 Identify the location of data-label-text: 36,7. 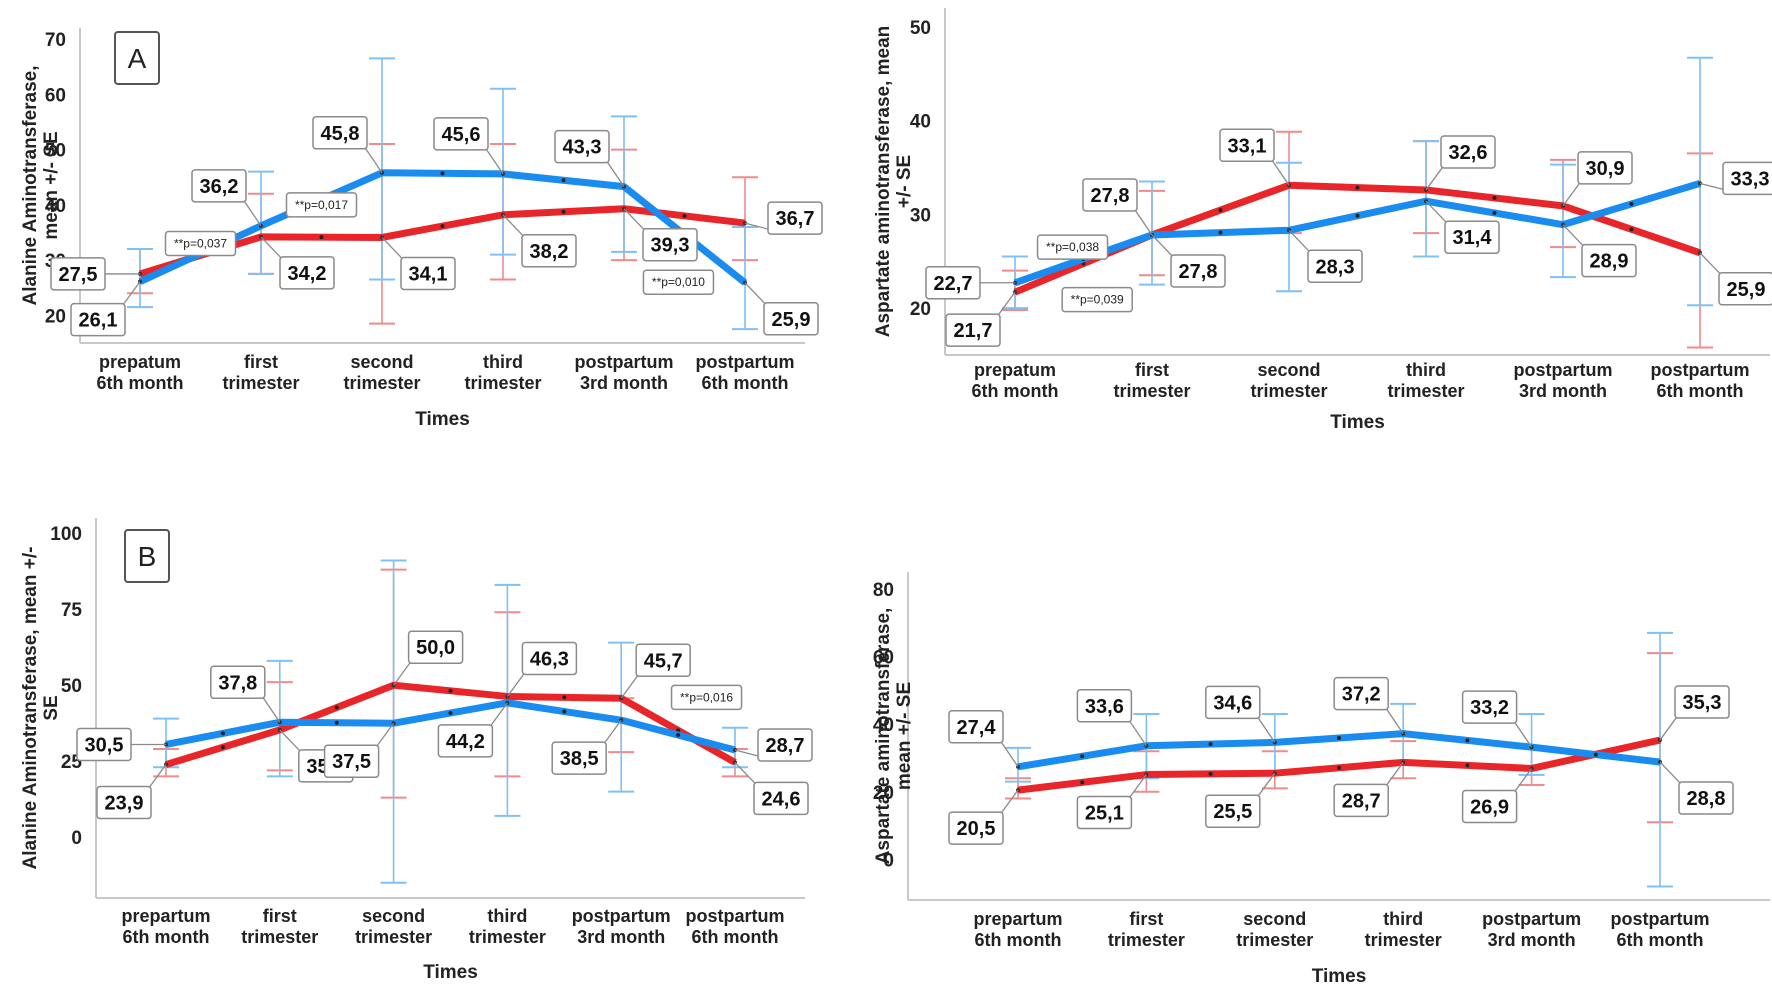
(795, 219).